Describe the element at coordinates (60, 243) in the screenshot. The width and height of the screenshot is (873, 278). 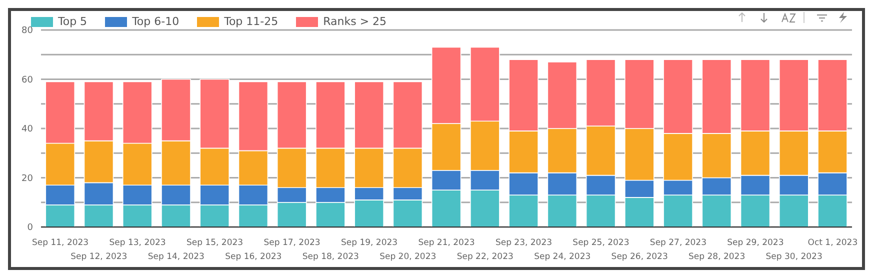
I see `x-tick-label: Sep 11, 2023` at that location.